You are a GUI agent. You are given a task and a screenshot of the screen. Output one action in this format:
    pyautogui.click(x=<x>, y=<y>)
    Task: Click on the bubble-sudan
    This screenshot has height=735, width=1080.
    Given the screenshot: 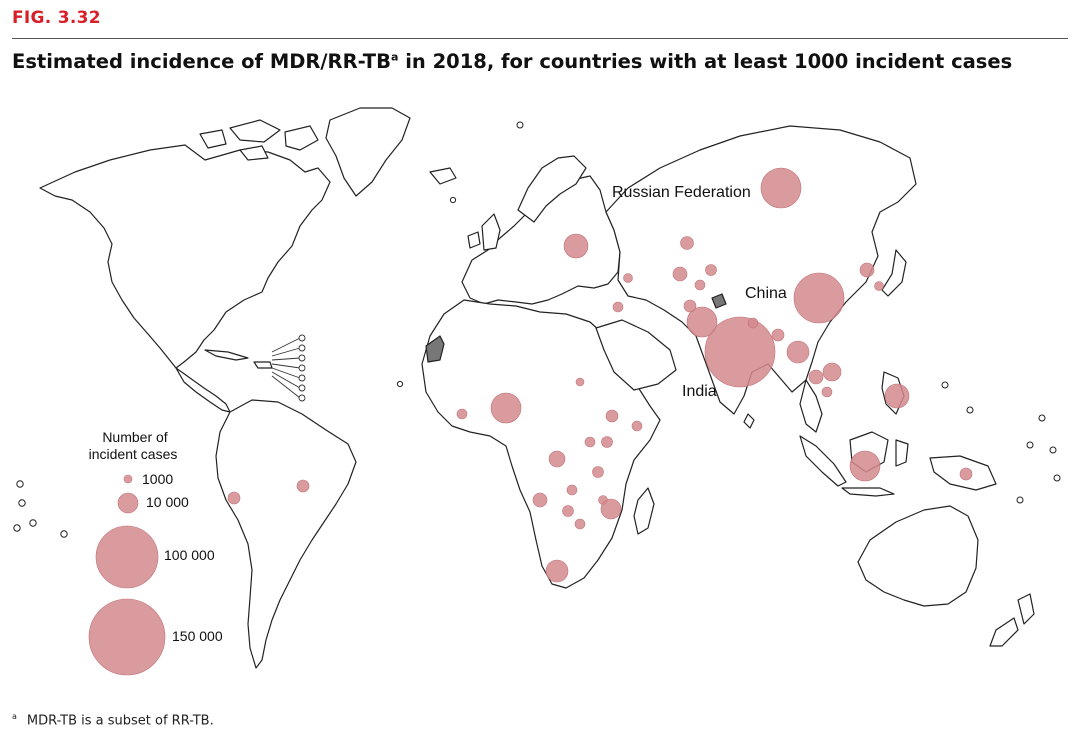 What is the action you would take?
    pyautogui.click(x=580, y=382)
    